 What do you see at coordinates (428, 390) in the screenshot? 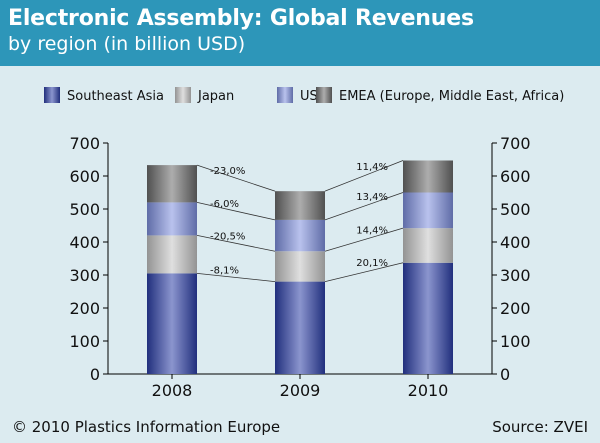
I see `x-tick-label: 2010` at bounding box center [428, 390].